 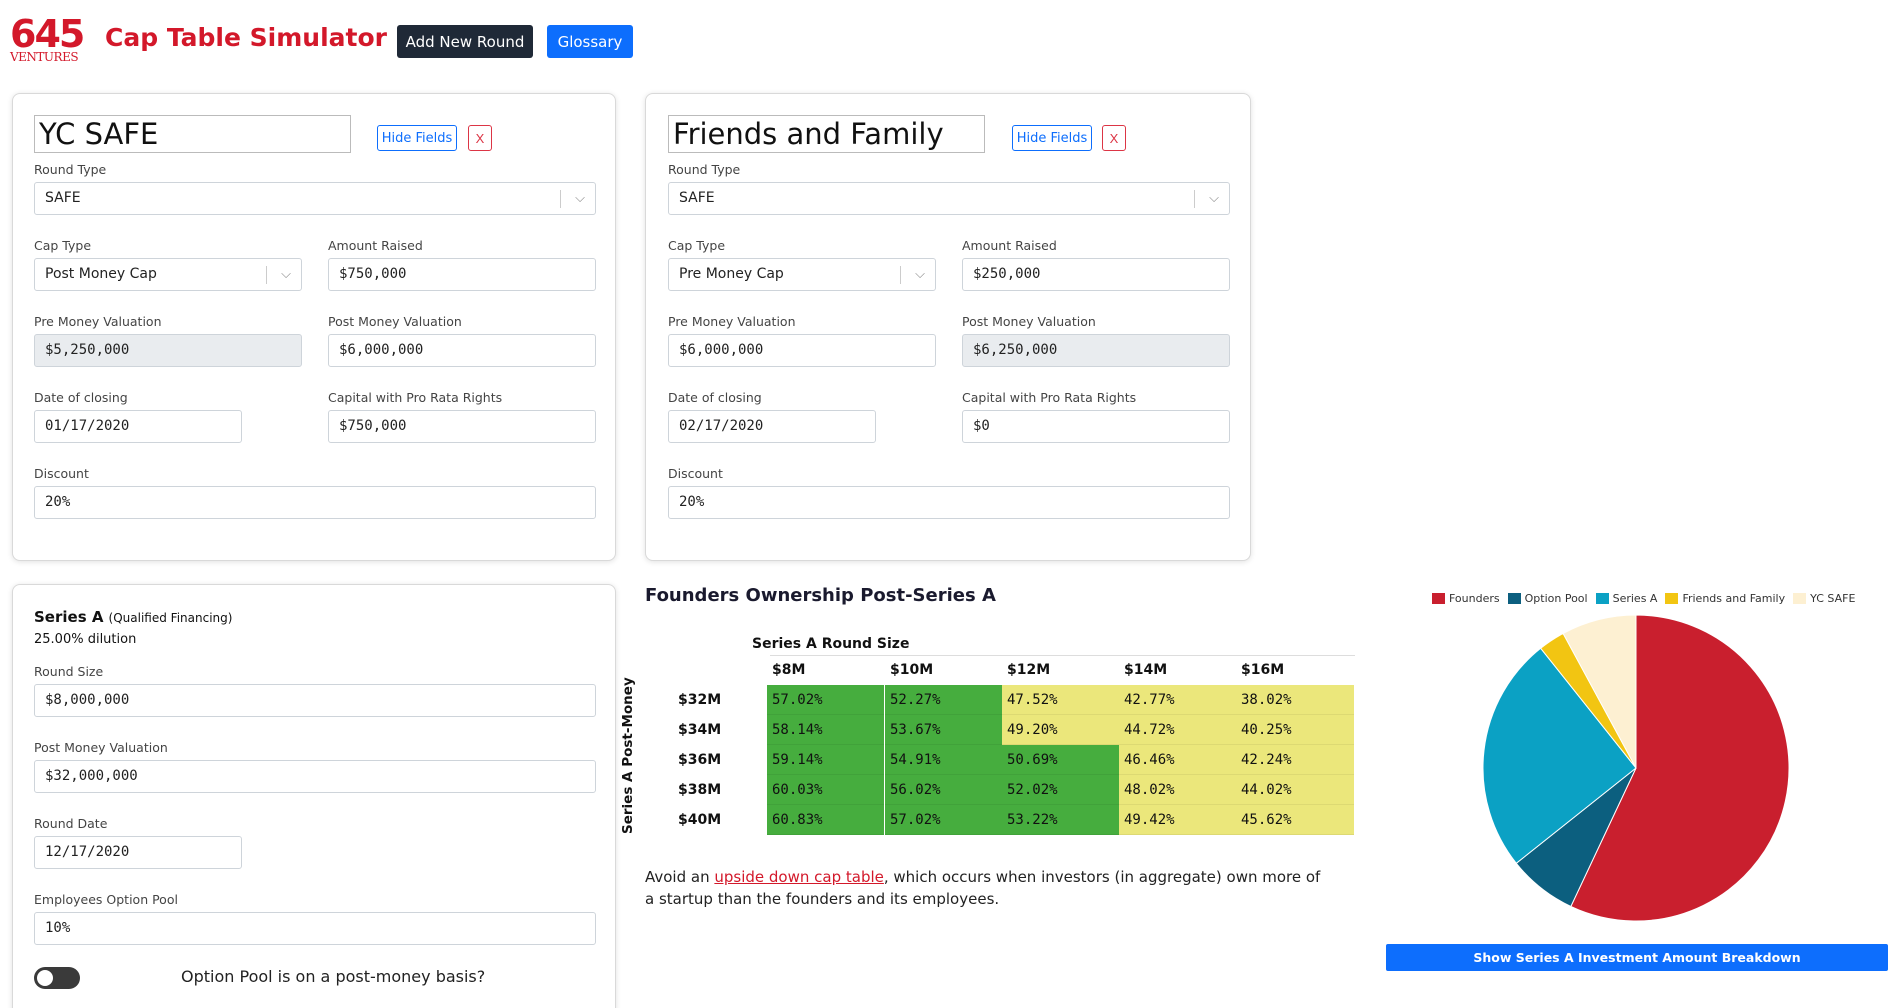 What do you see at coordinates (943, 730) in the screenshot?
I see `heatmap-cell: 53.67%` at bounding box center [943, 730].